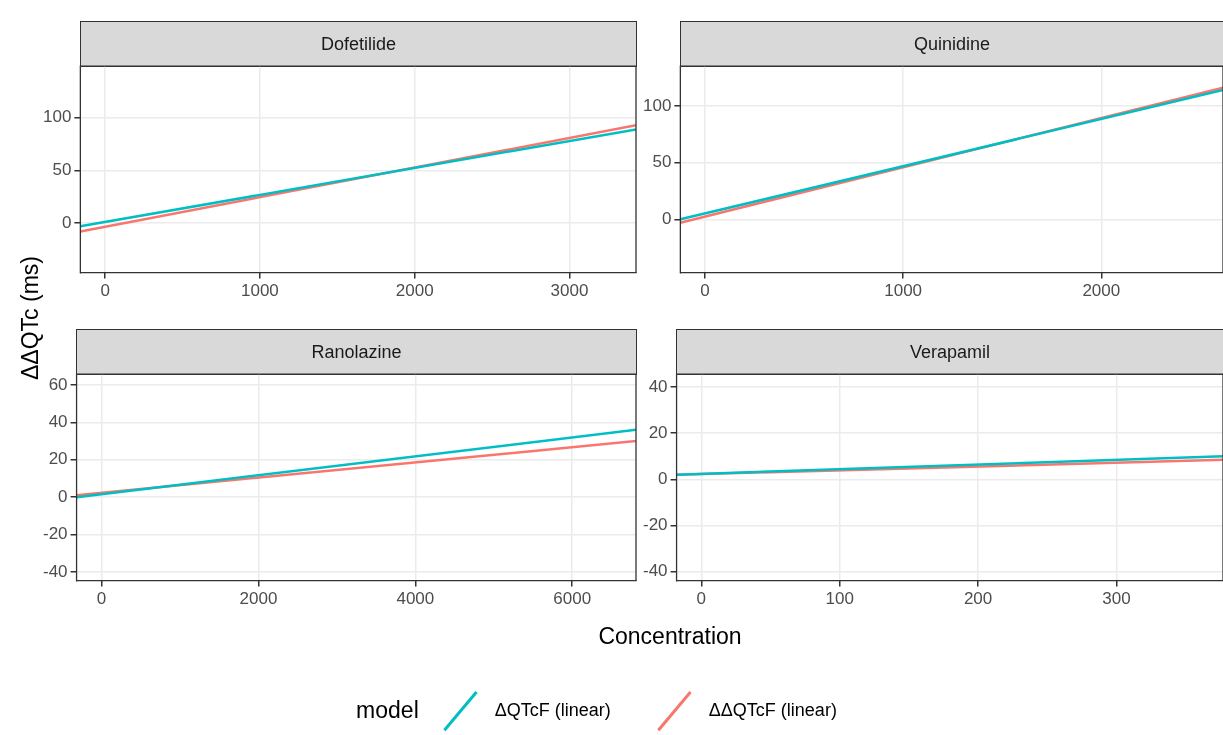 This screenshot has width=1223, height=735. I want to click on chart-title: Ranolazine, so click(356, 352).